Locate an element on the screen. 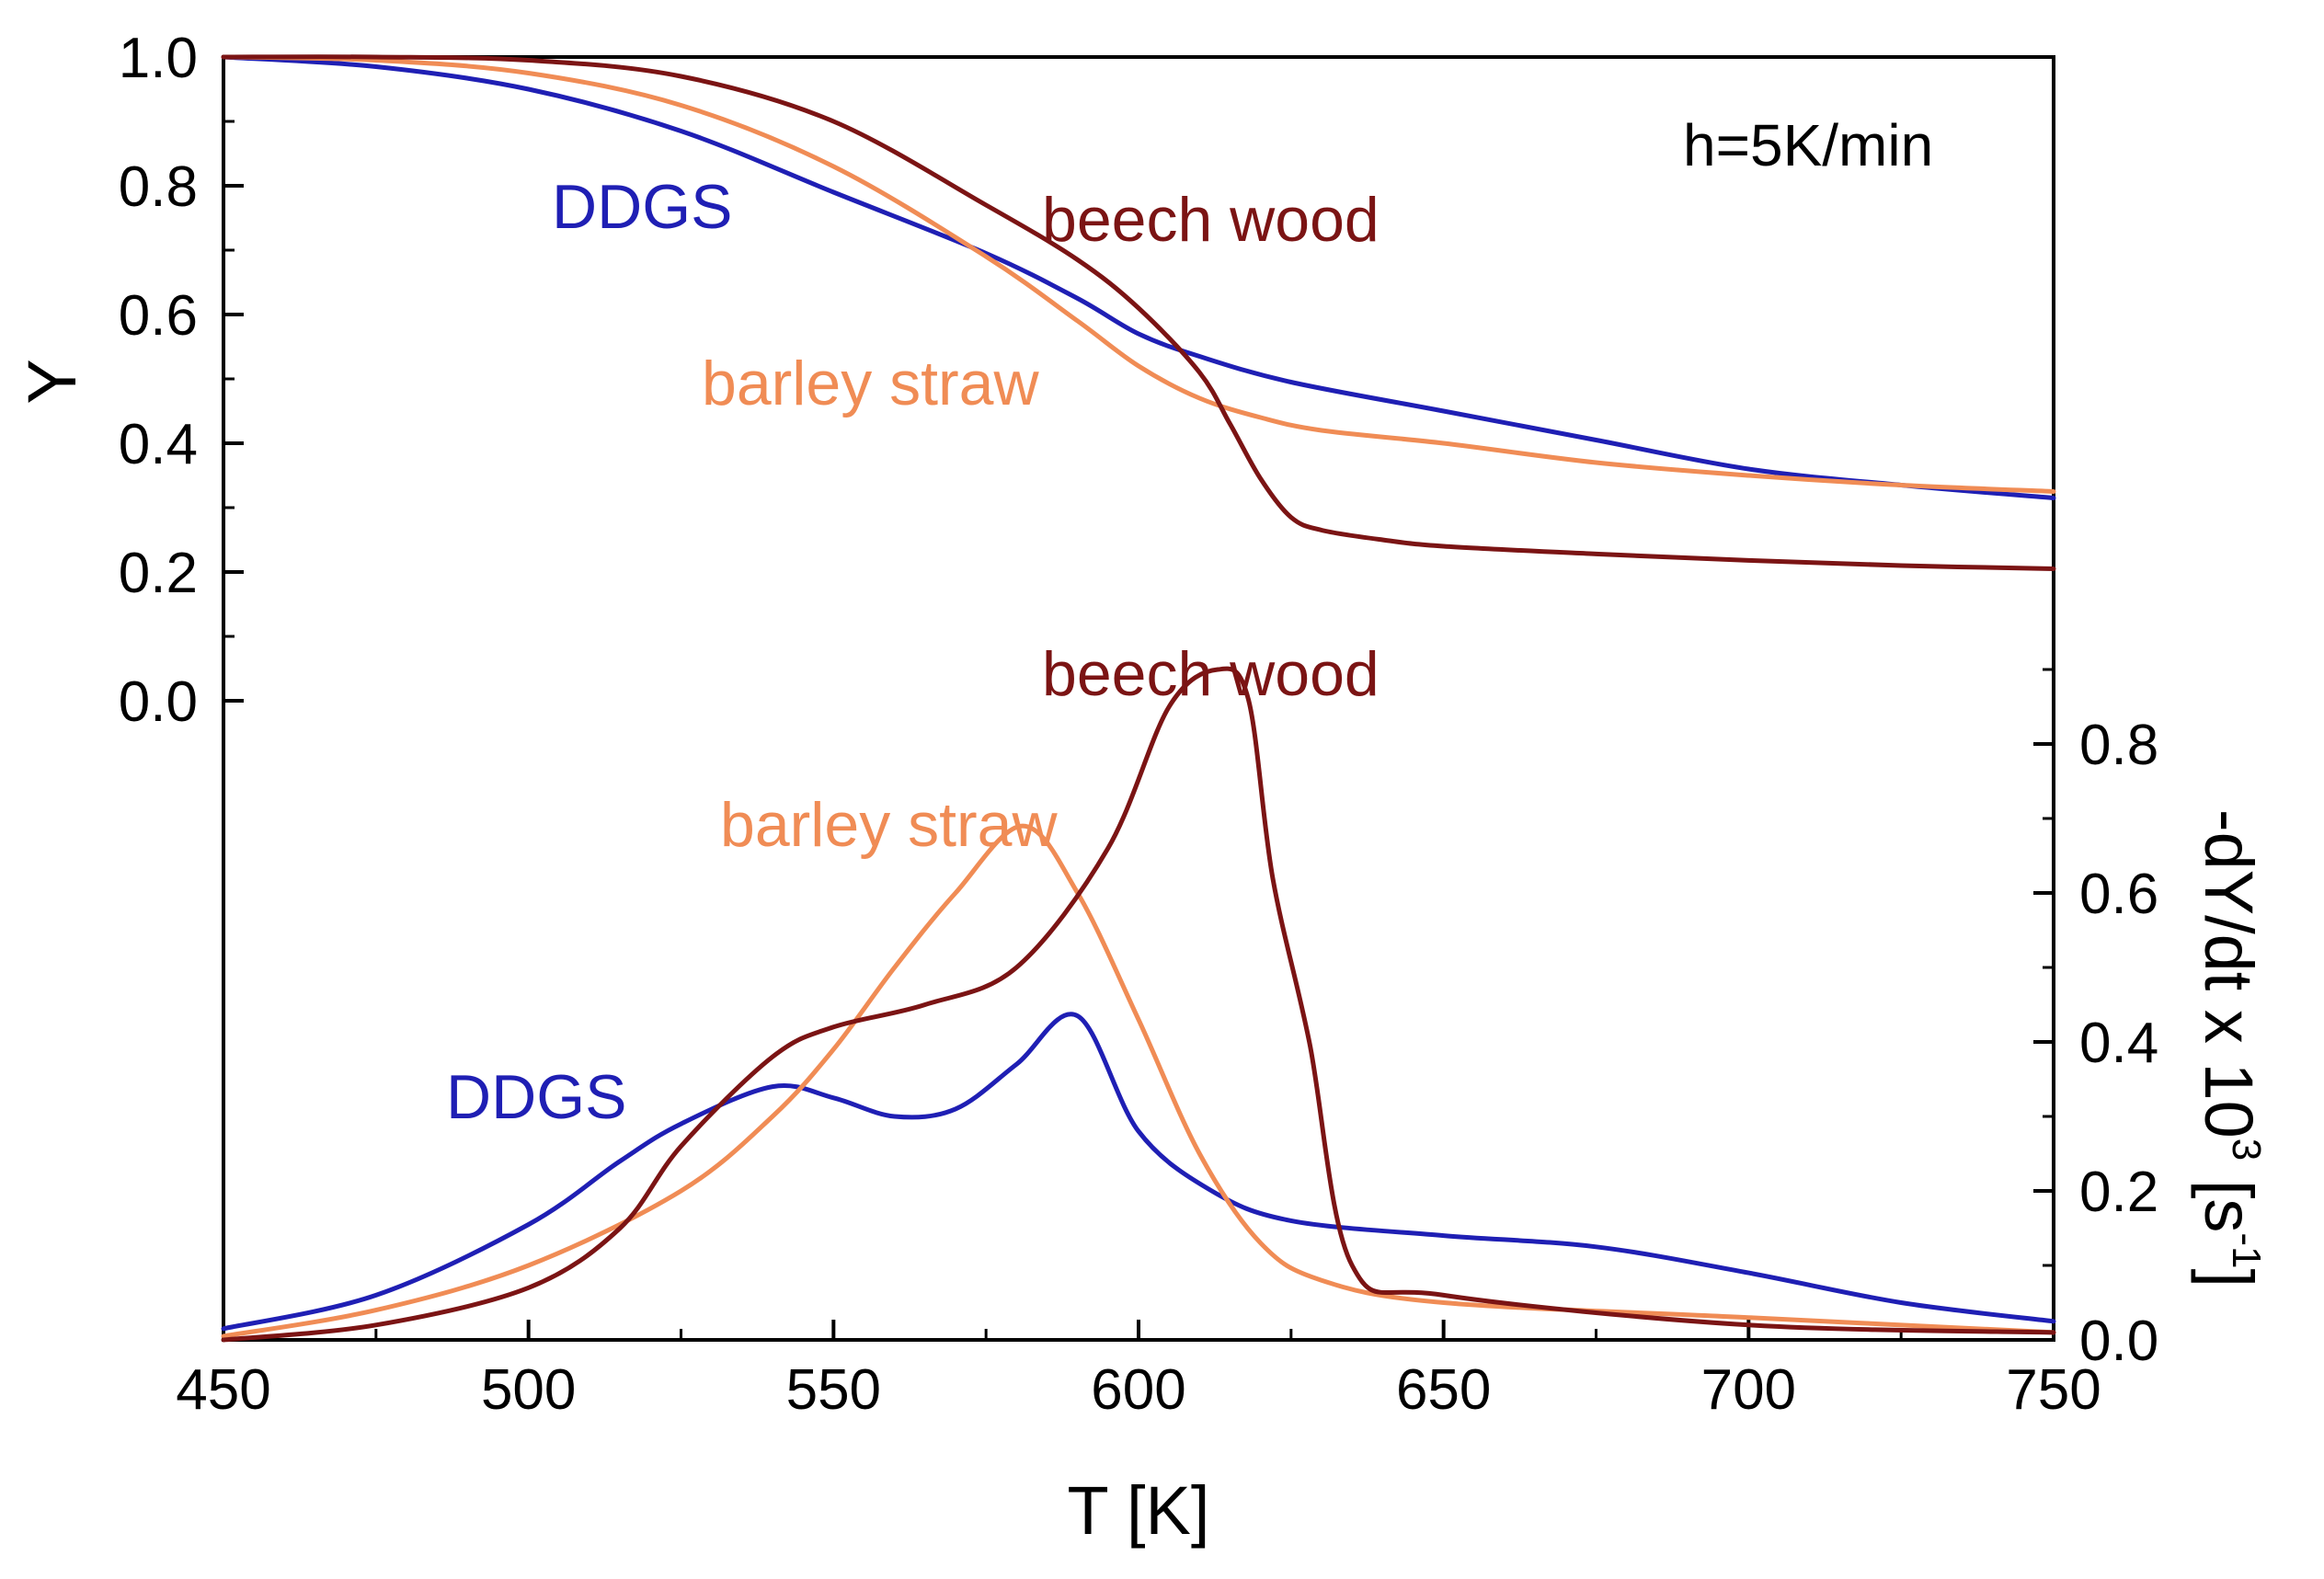 This screenshot has width=2324, height=1579. heating-rate-annotation: h=5K/min is located at coordinates (1808, 145).